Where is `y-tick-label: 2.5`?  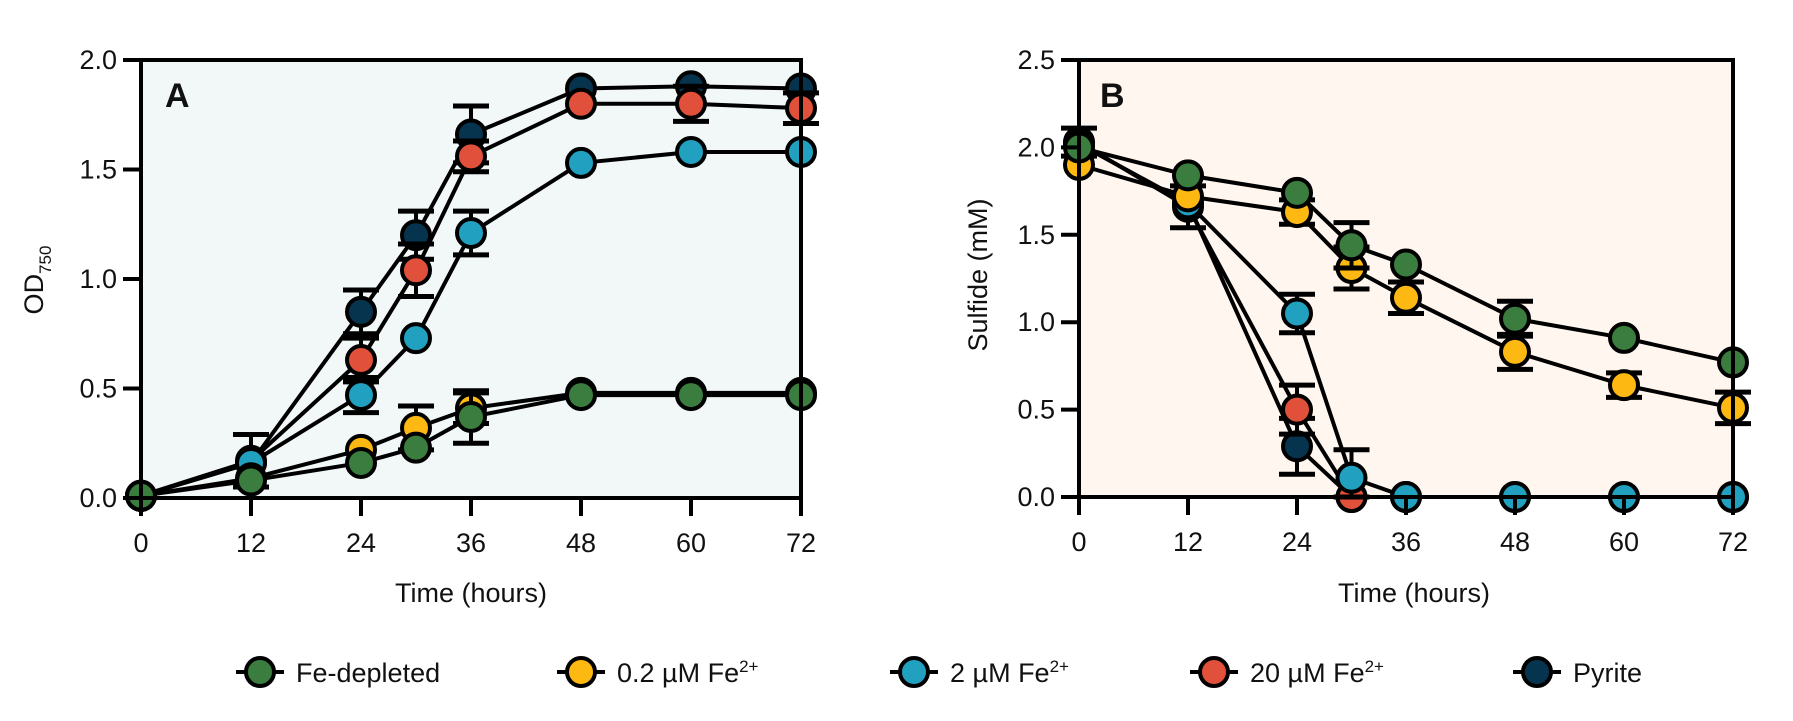
y-tick-label: 2.5 is located at coordinates (1036, 60).